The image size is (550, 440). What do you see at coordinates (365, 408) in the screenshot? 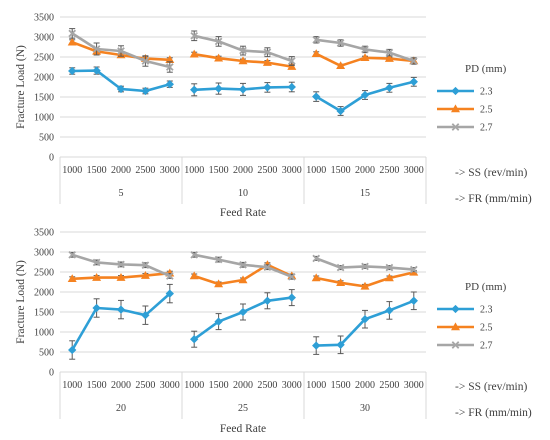
I see `x-group-label: 30` at bounding box center [365, 408].